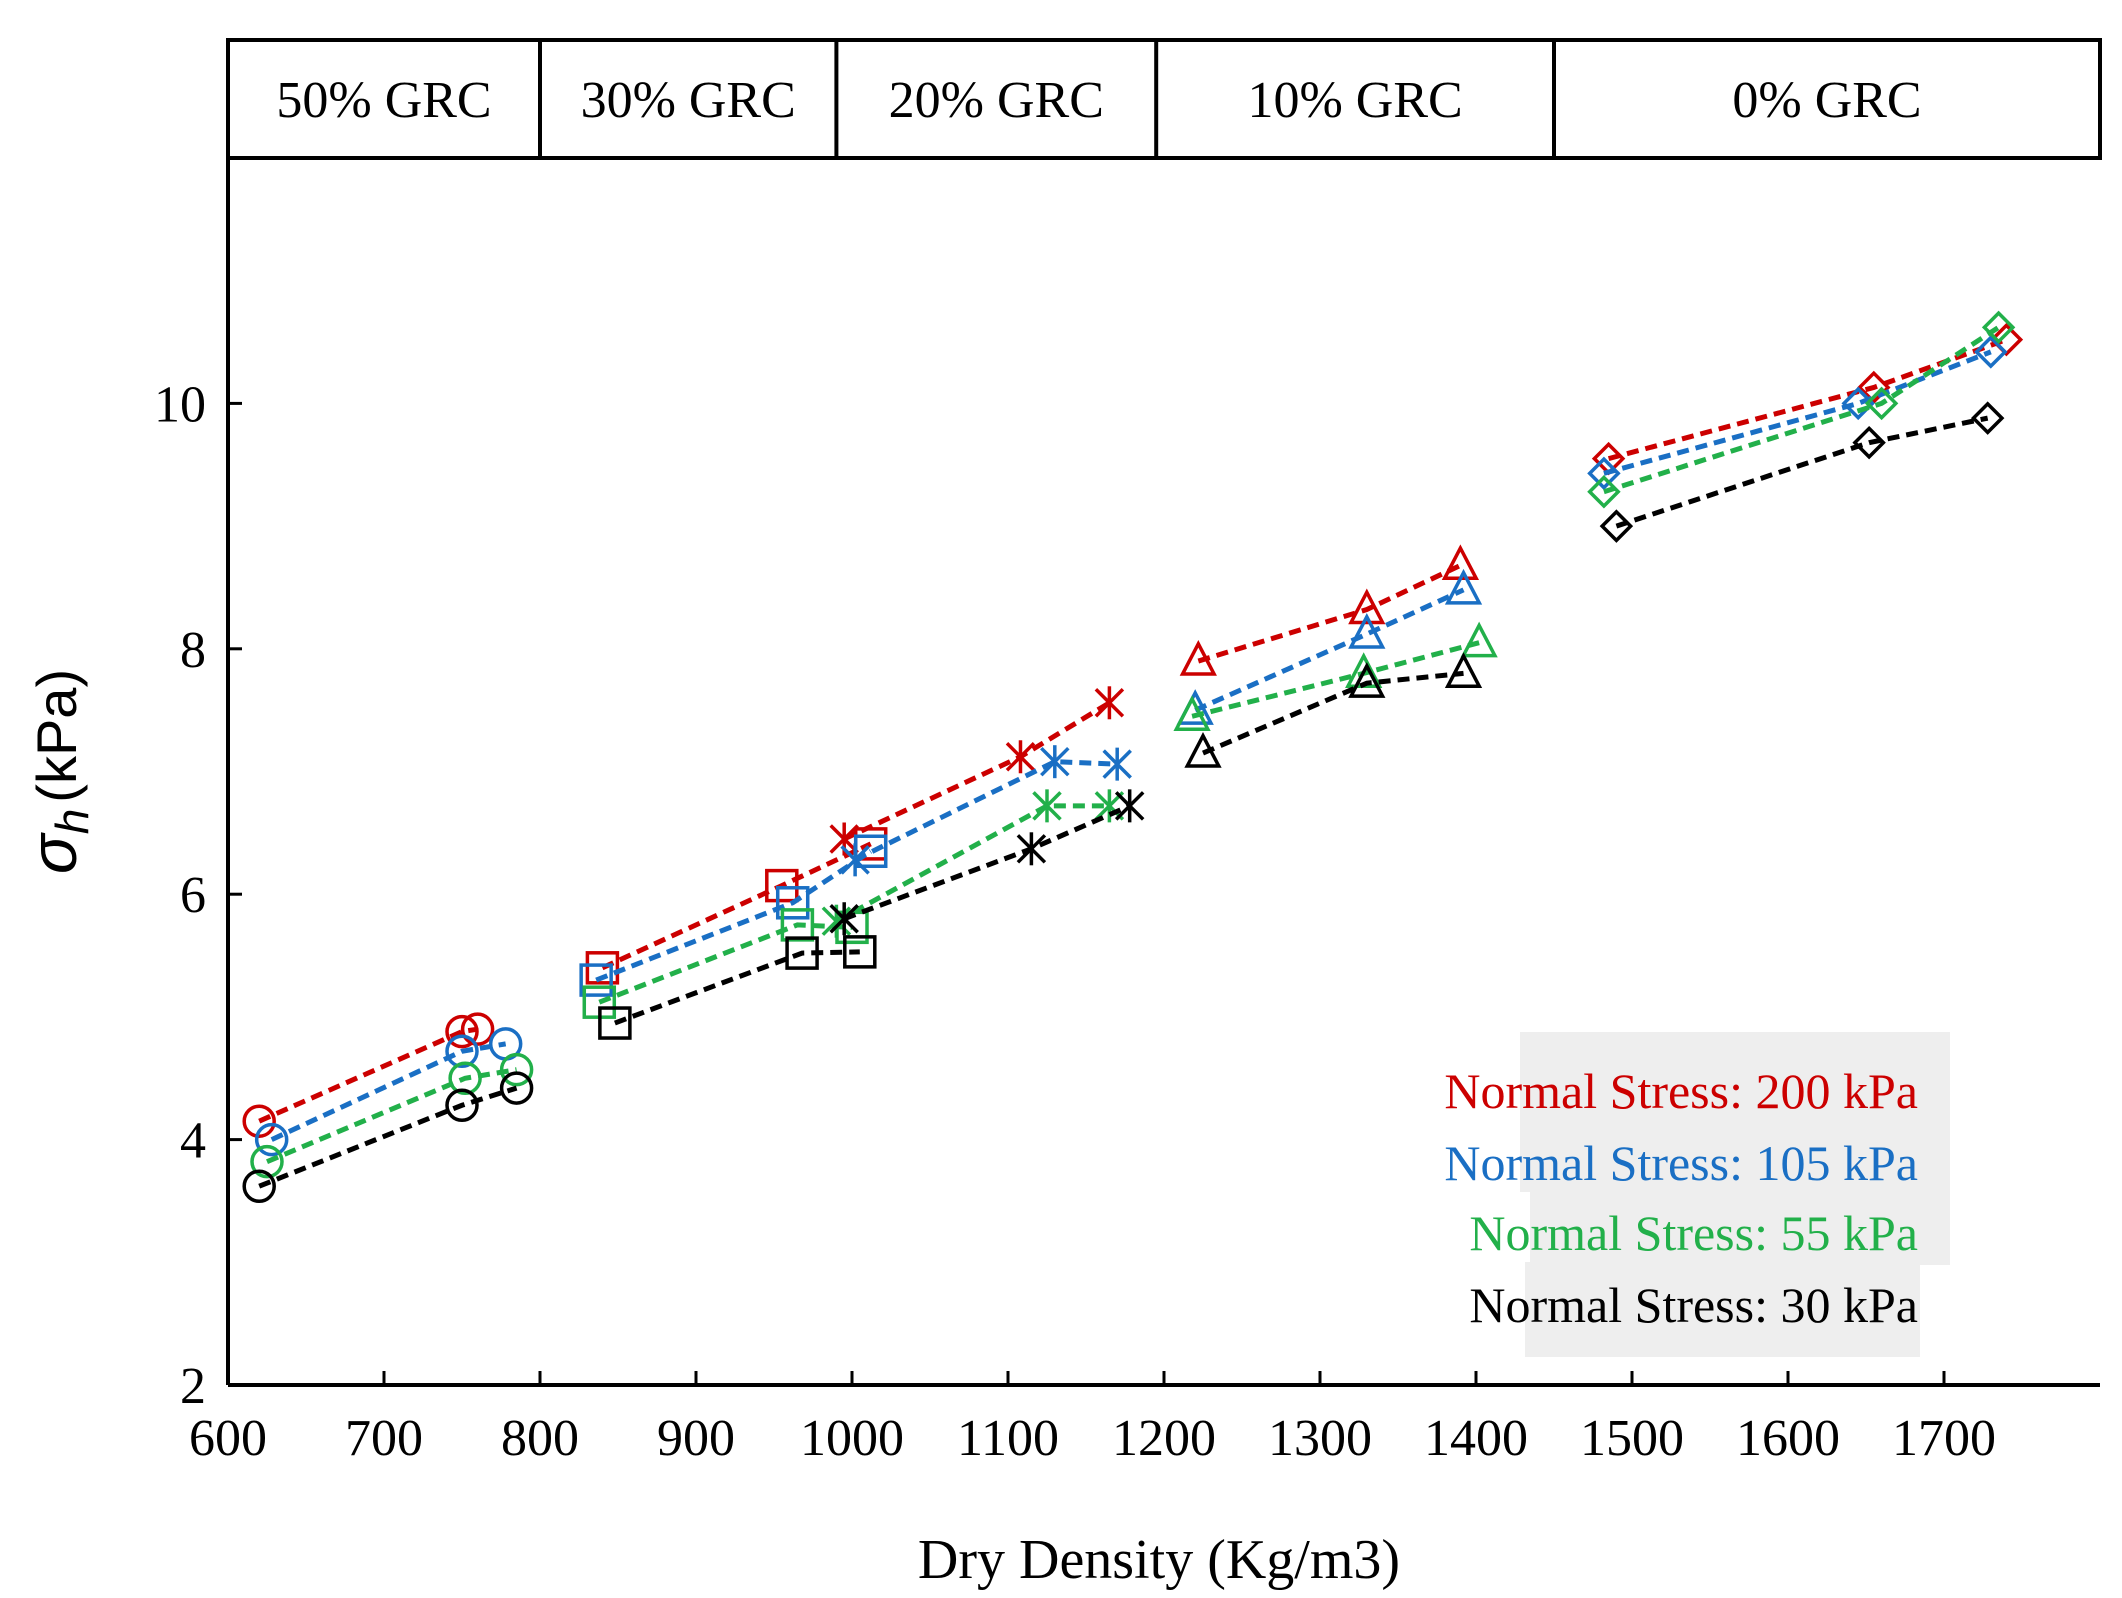 The image size is (2122, 1598). Describe the element at coordinates (540, 1438) in the screenshot. I see `x-tick-label: 800` at that location.